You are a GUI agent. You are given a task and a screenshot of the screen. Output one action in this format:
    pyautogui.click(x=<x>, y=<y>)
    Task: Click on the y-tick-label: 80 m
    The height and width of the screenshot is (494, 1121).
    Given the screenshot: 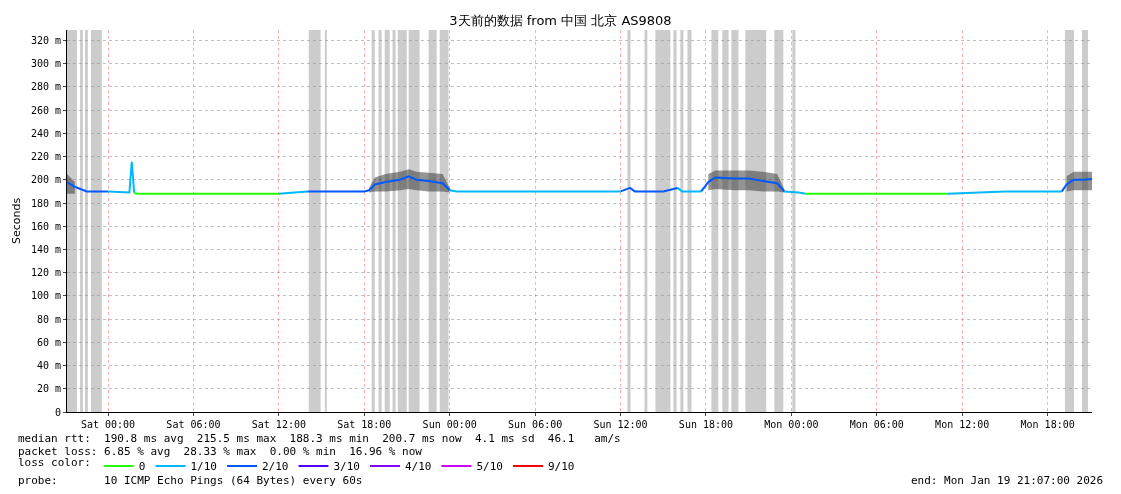 What is the action you would take?
    pyautogui.click(x=48, y=319)
    